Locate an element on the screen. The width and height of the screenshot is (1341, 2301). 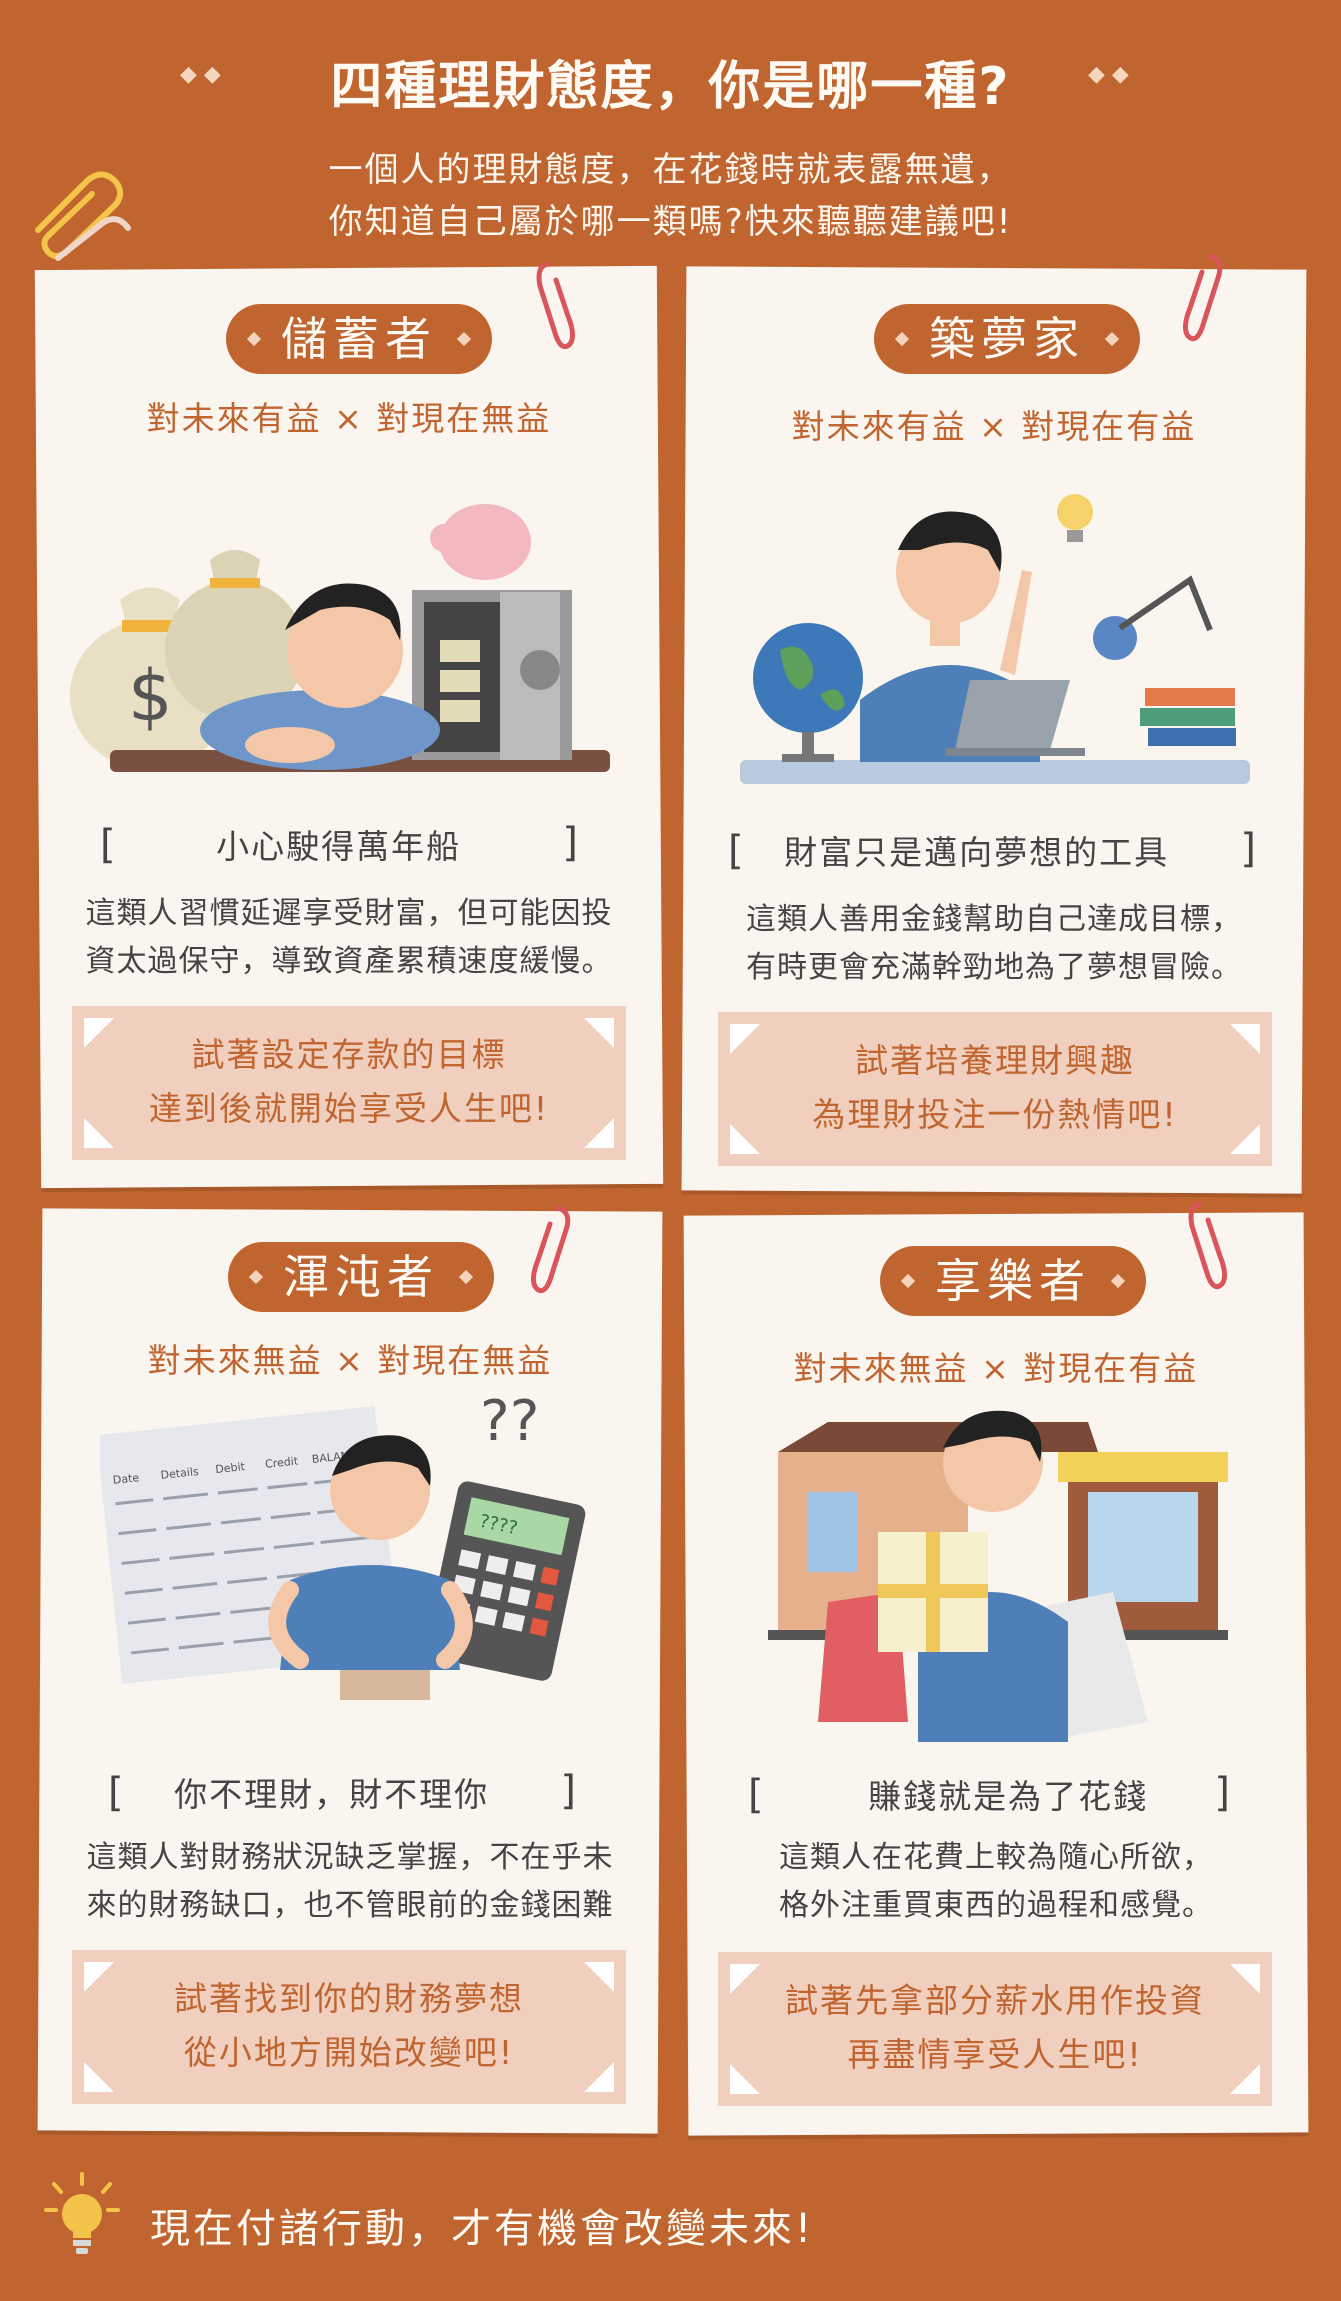
card-dreamer-motto: [ 財富只是邁向夢想的工具 ] is located at coordinates (993, 850).